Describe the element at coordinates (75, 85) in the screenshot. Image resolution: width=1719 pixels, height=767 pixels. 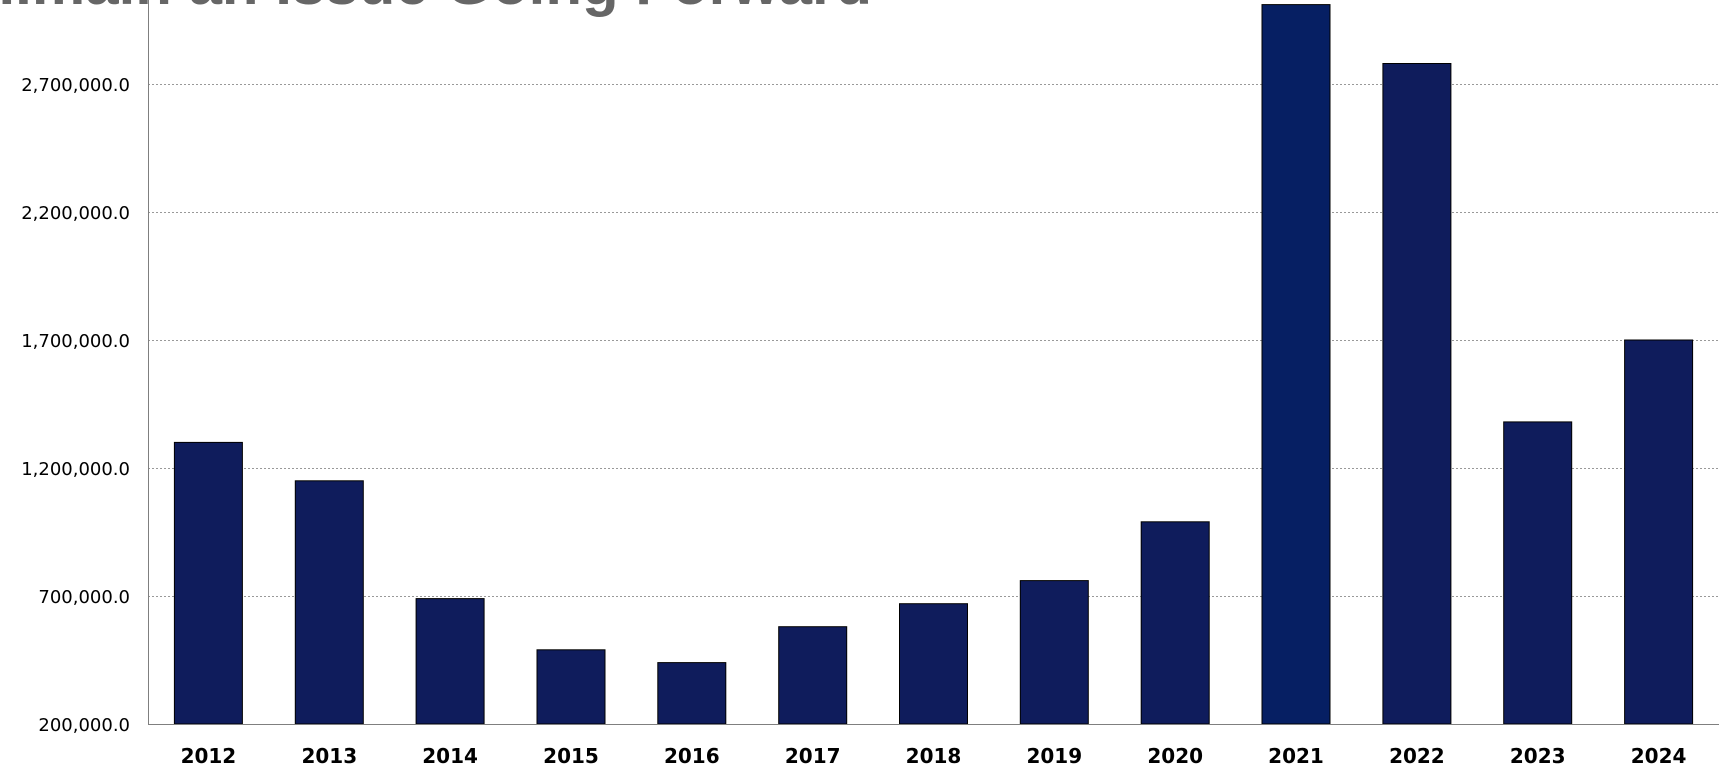
I see `y-tick-label-5: 2,700,000.0` at that location.